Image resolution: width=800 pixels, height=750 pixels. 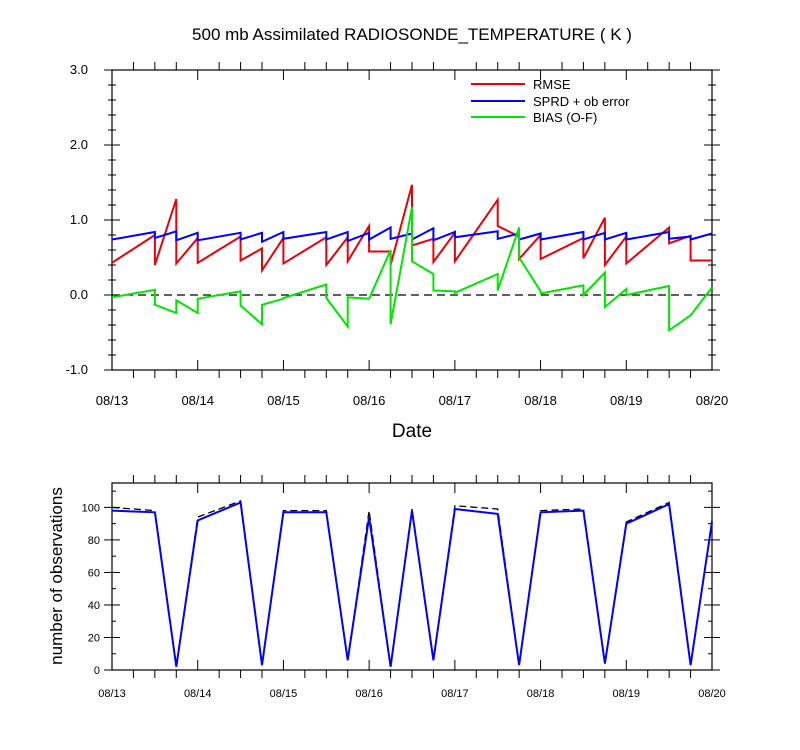 What do you see at coordinates (97, 671) in the screenshot?
I see `bottom-y-tick-label: 0` at bounding box center [97, 671].